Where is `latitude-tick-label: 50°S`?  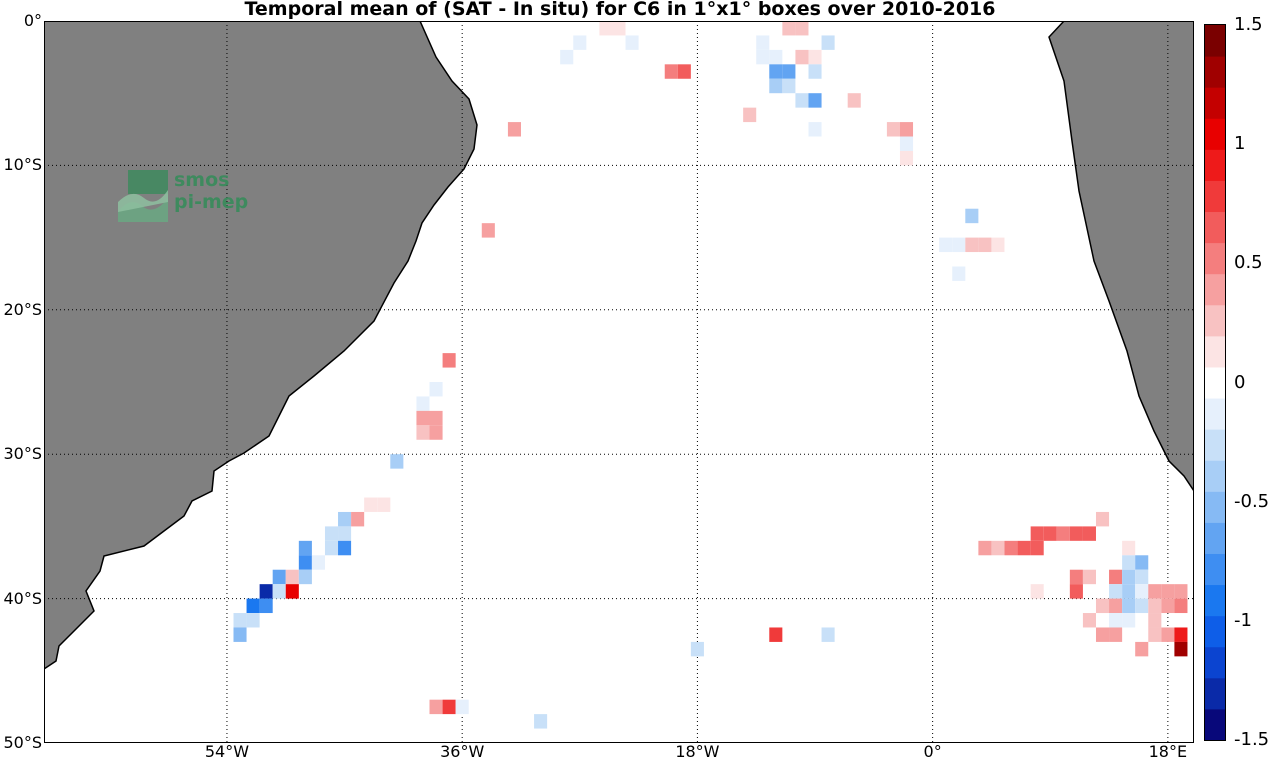 latitude-tick-label: 50°S is located at coordinates (22, 742).